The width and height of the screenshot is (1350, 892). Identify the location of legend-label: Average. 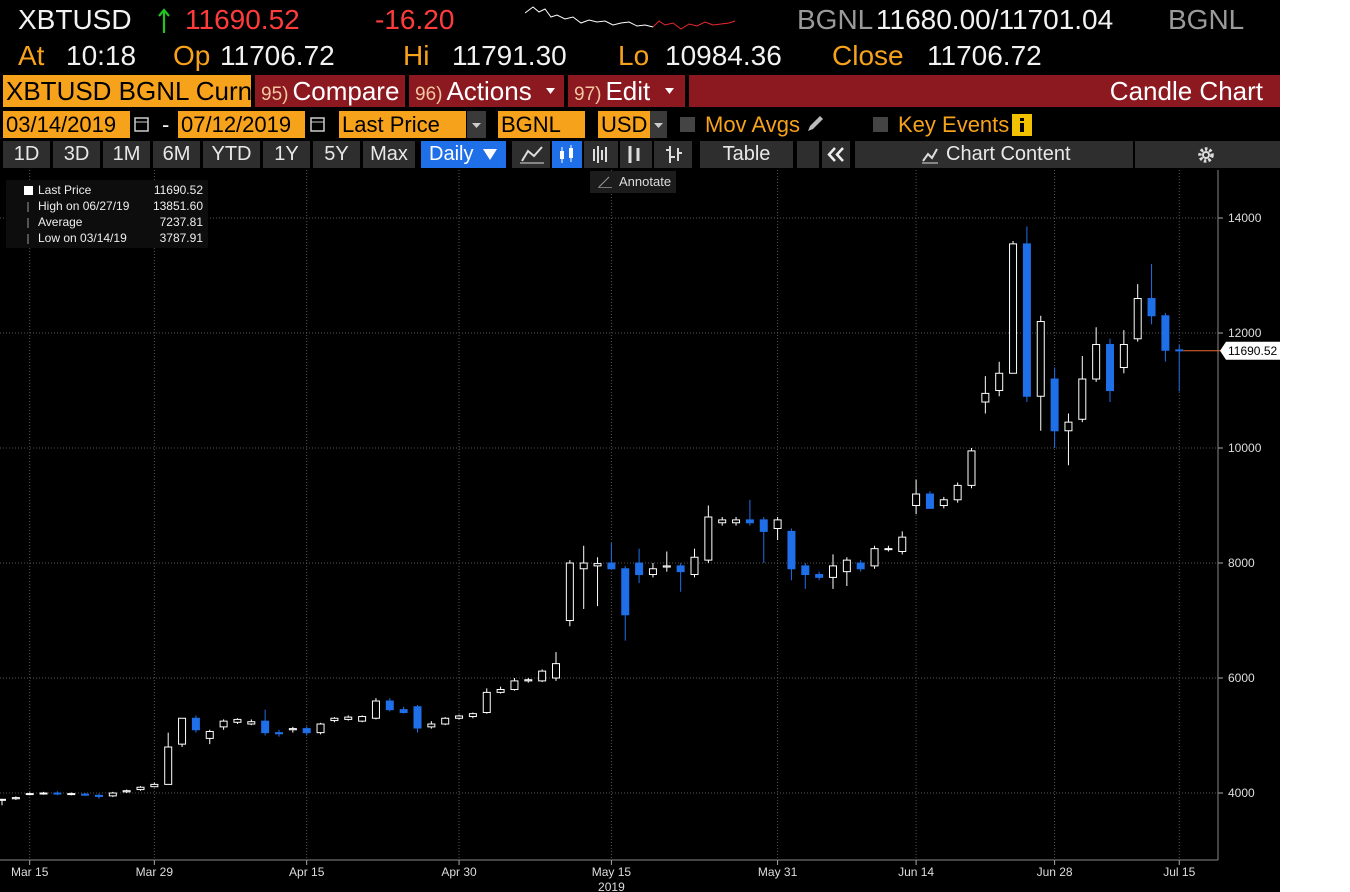
(60, 222).